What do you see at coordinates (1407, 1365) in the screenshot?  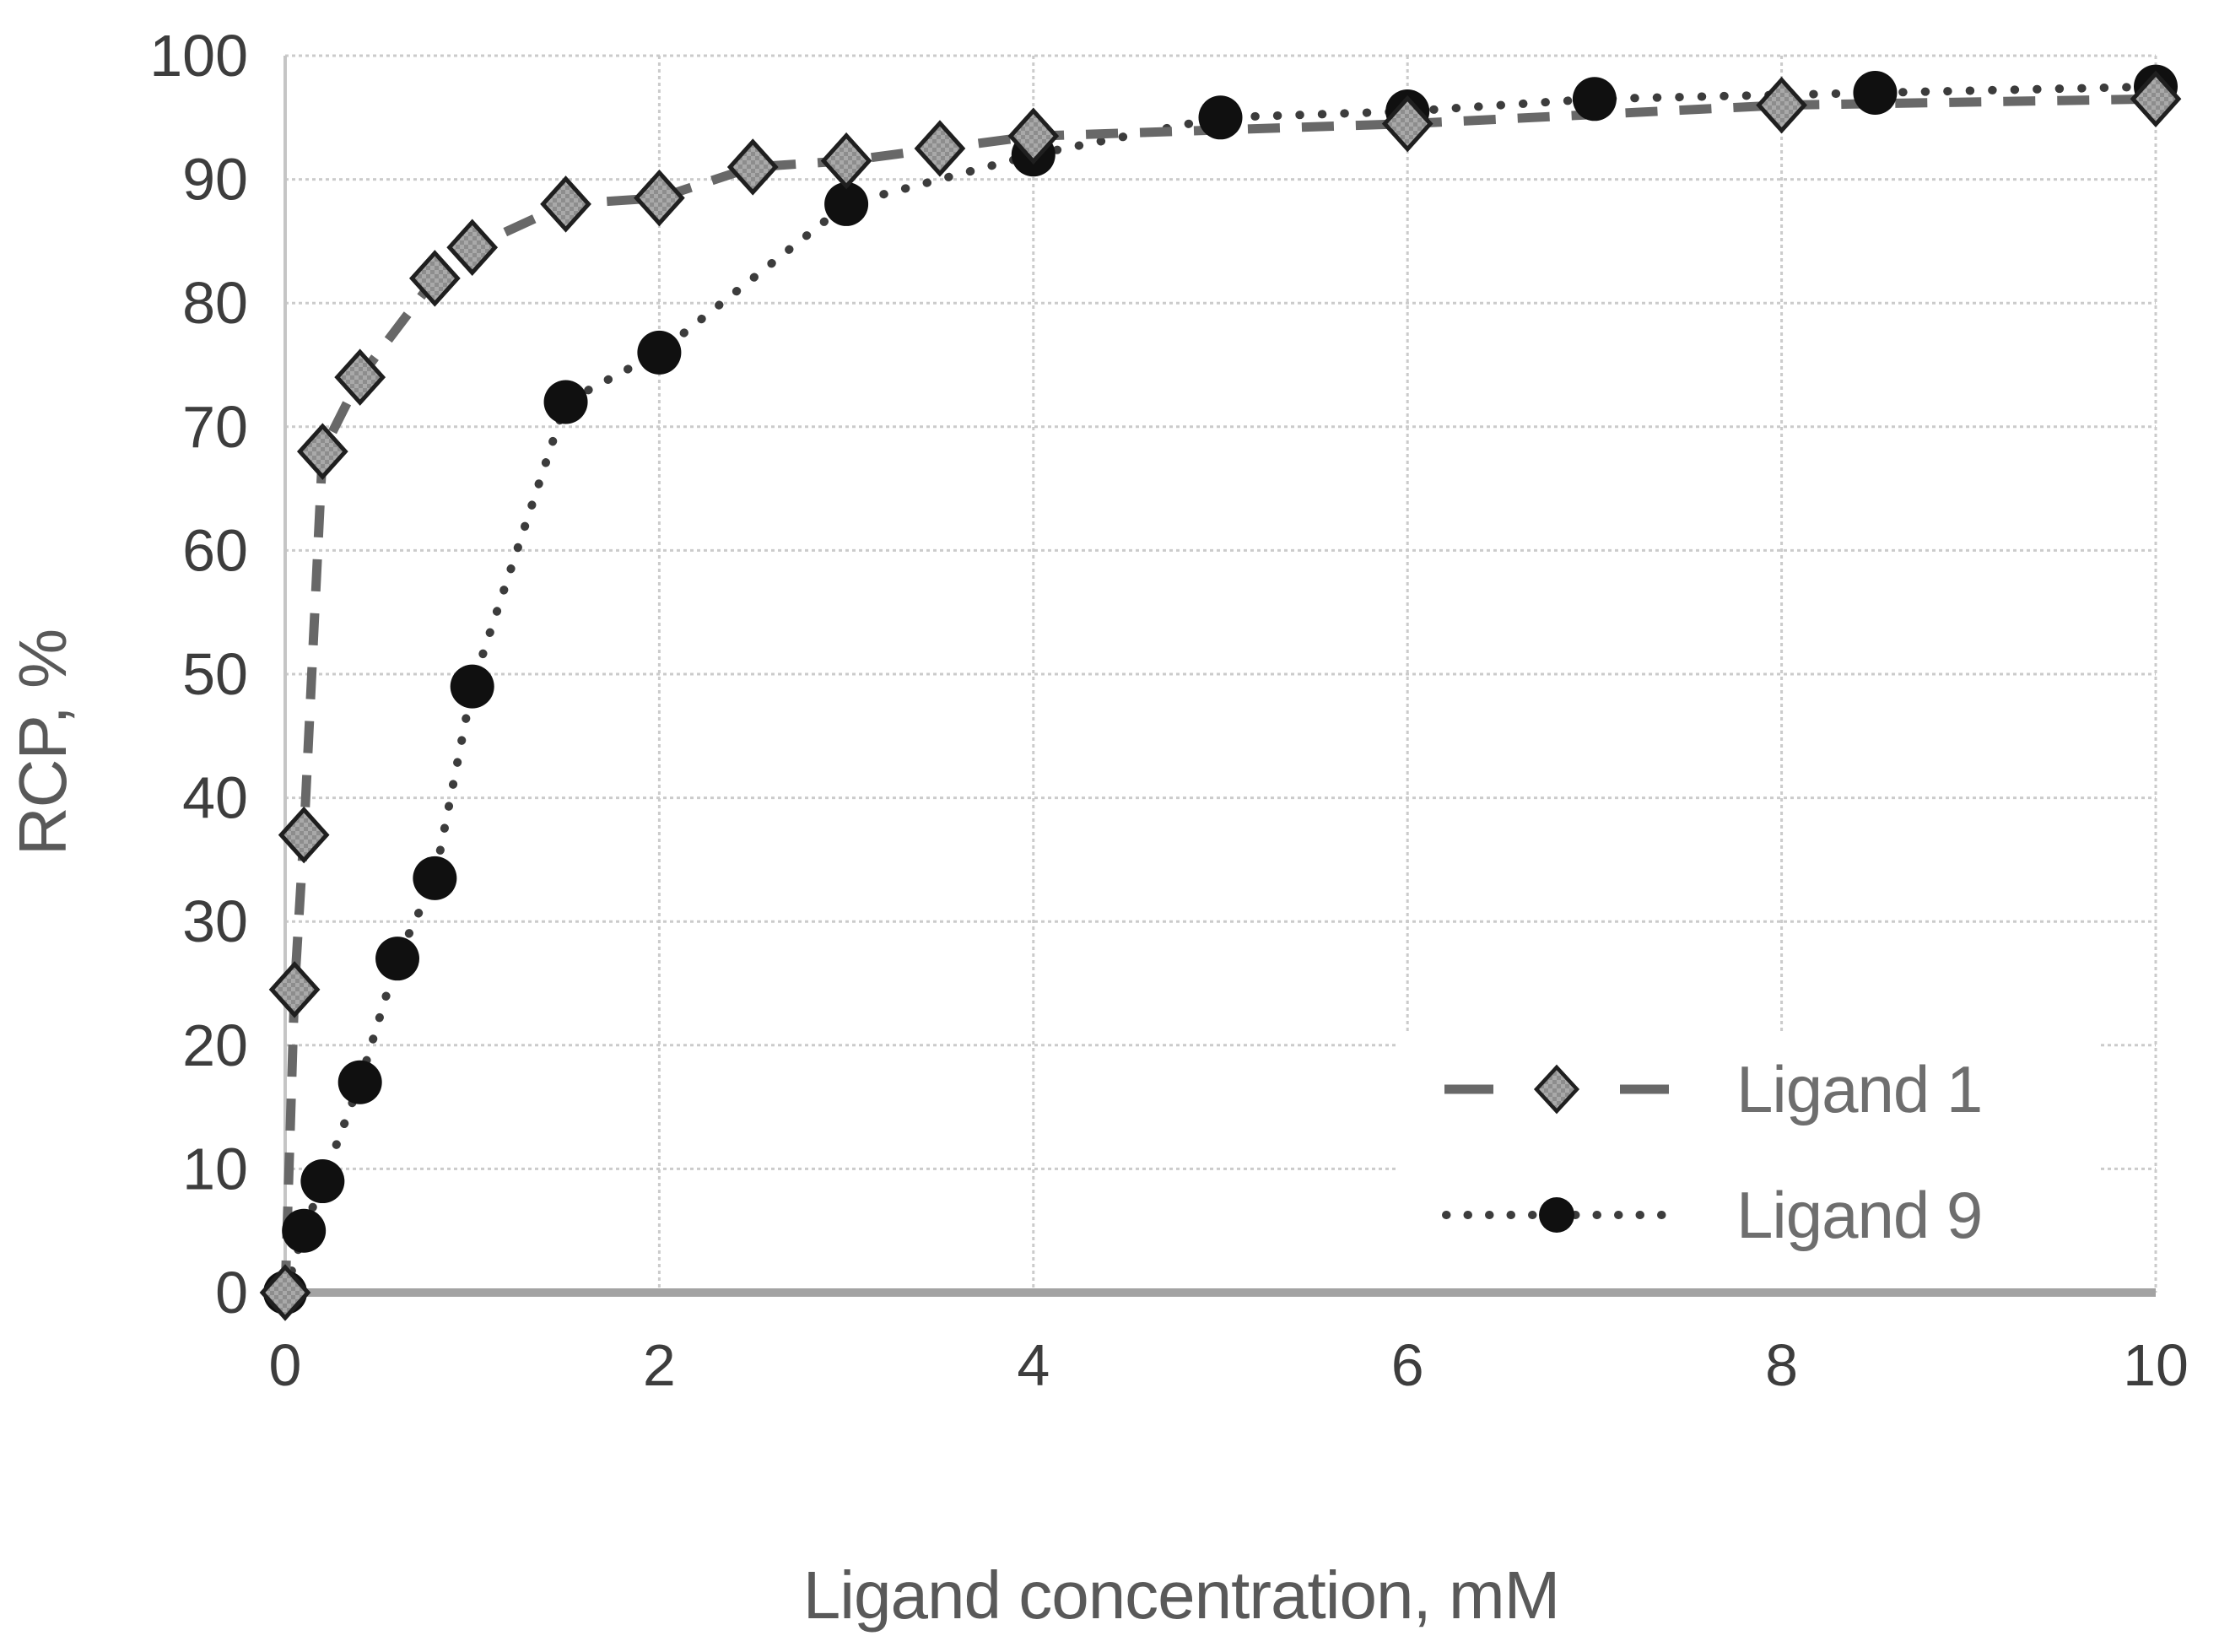 I see `x-tick-label-6: 6` at bounding box center [1407, 1365].